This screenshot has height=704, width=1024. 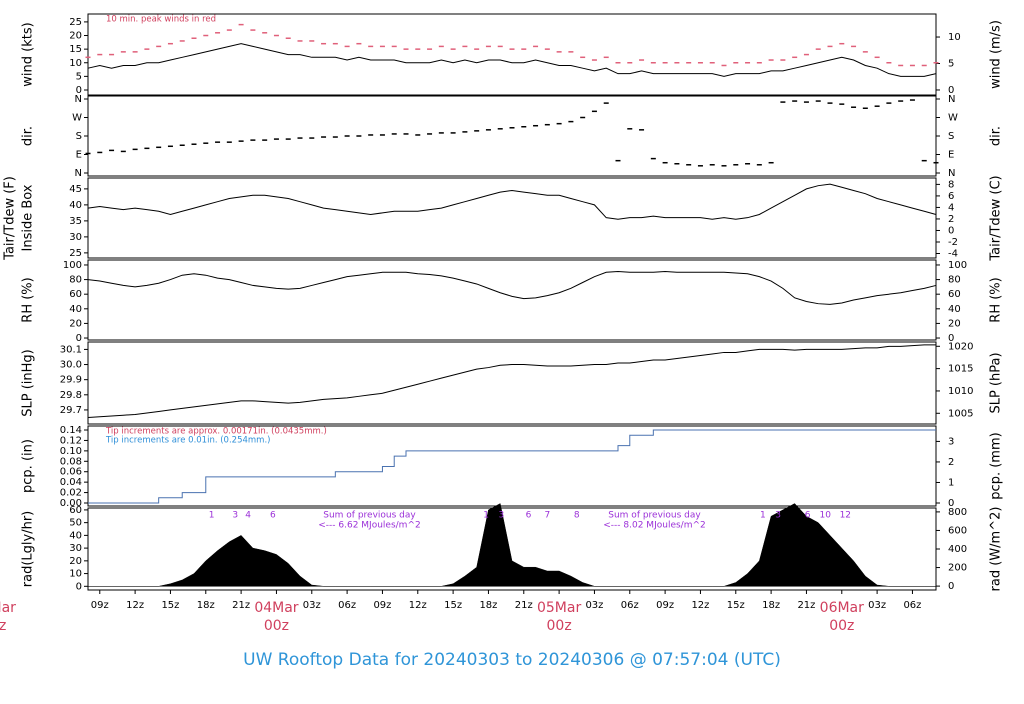 I want to click on hour-mark: 3, so click(x=502, y=516).